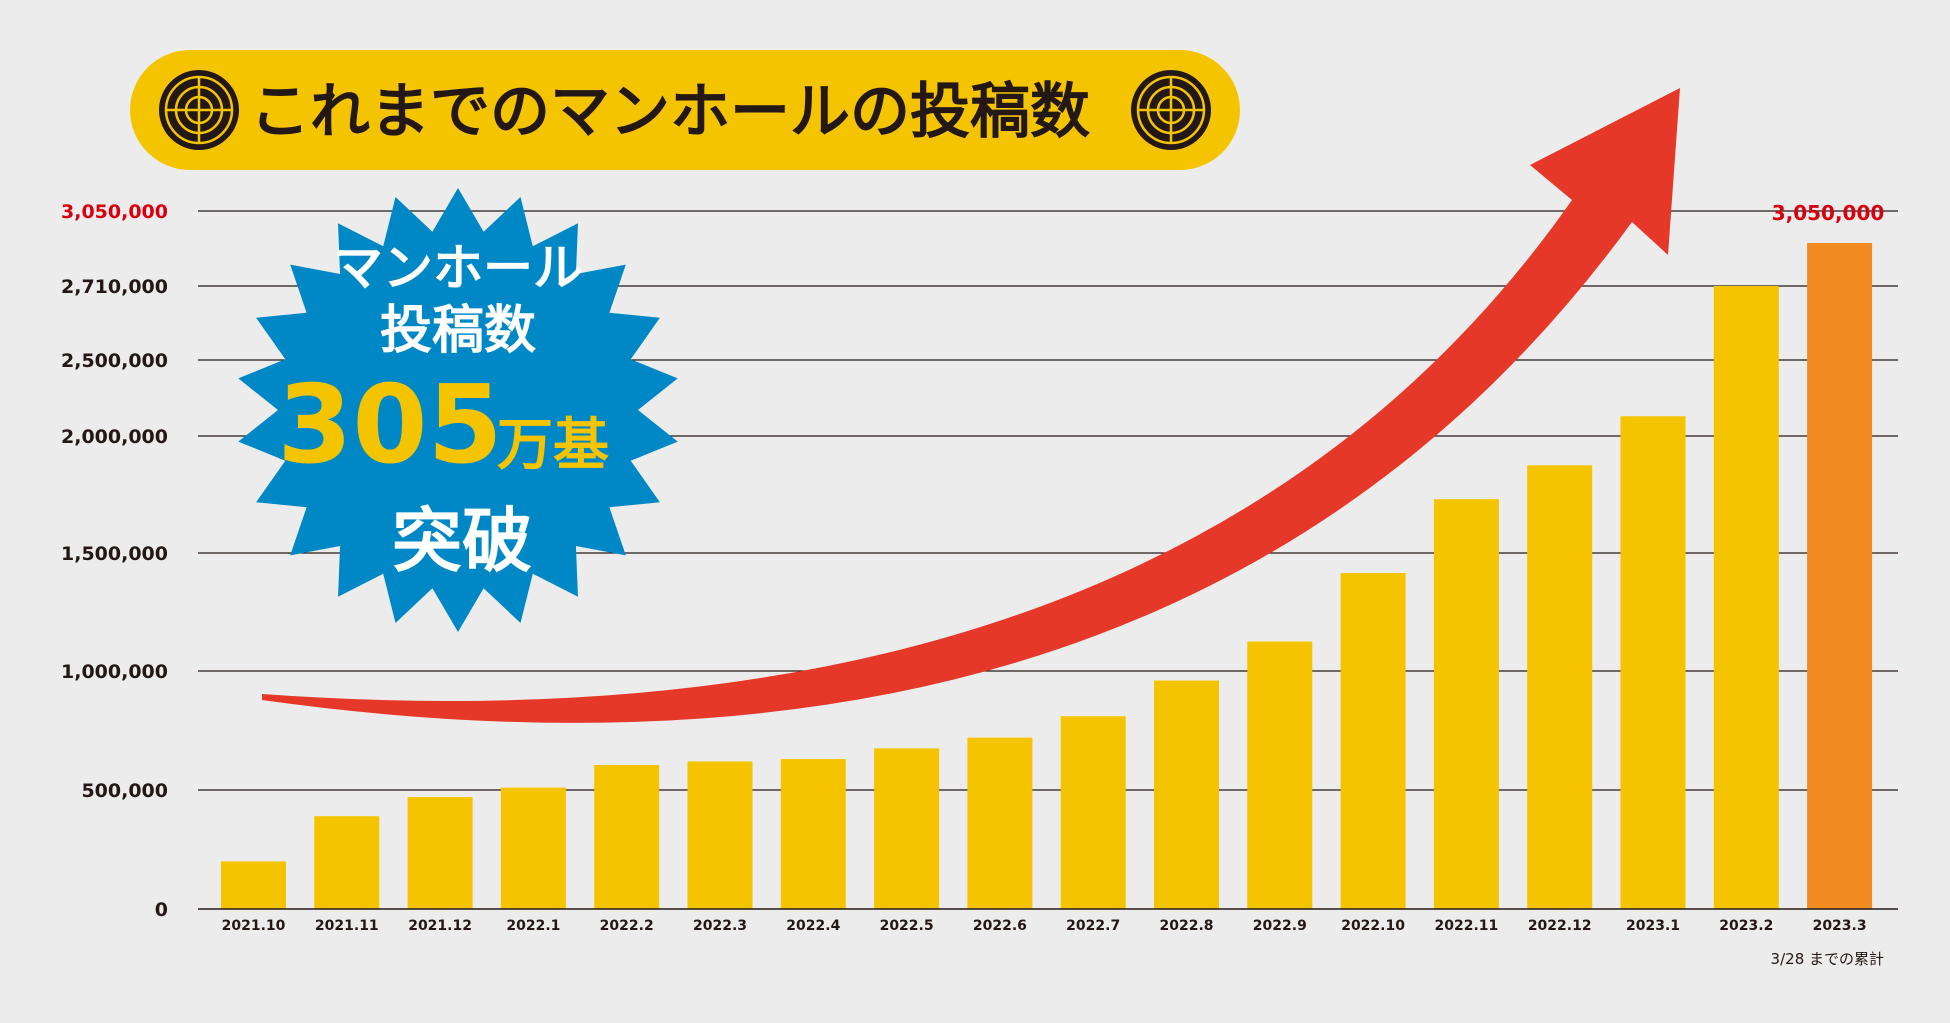 This screenshot has height=1023, width=1950. I want to click on x-tick-label: 2021.11, so click(347, 926).